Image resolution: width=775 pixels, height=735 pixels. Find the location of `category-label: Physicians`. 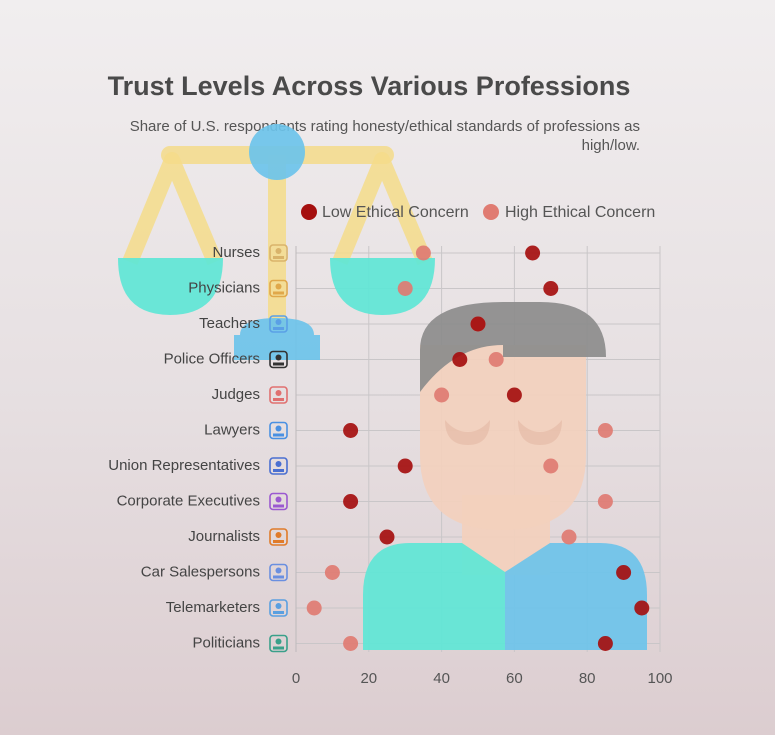

category-label: Physicians is located at coordinates (224, 287).